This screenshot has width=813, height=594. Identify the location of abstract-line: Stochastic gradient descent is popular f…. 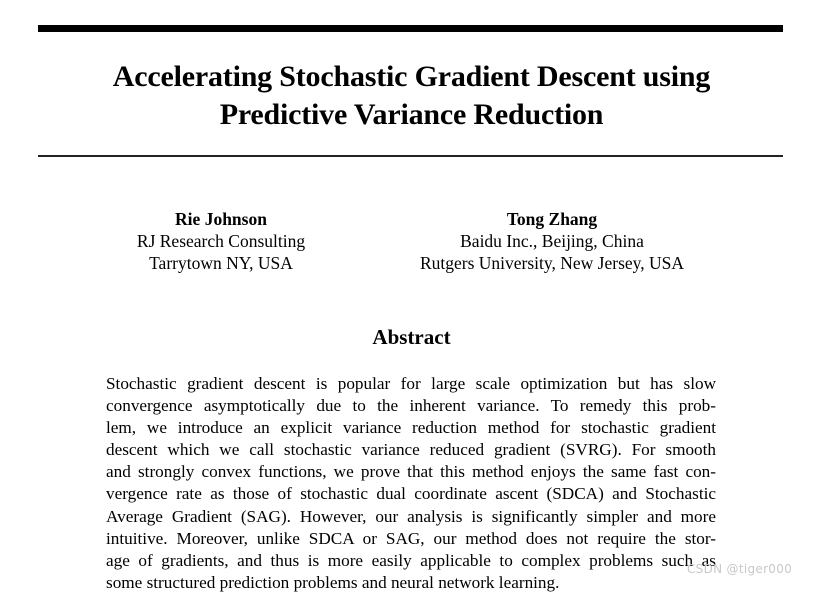
(411, 383).